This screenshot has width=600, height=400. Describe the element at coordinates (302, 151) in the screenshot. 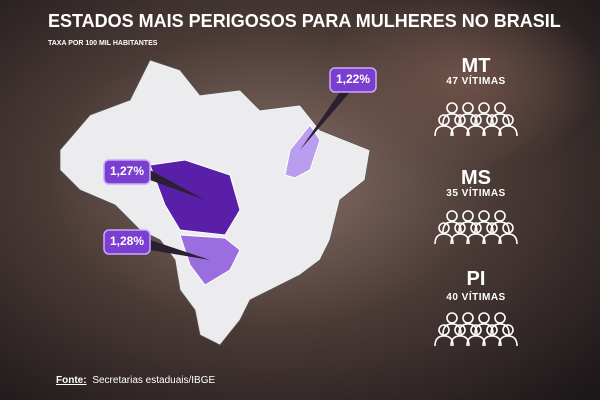

I see `state-pi` at that location.